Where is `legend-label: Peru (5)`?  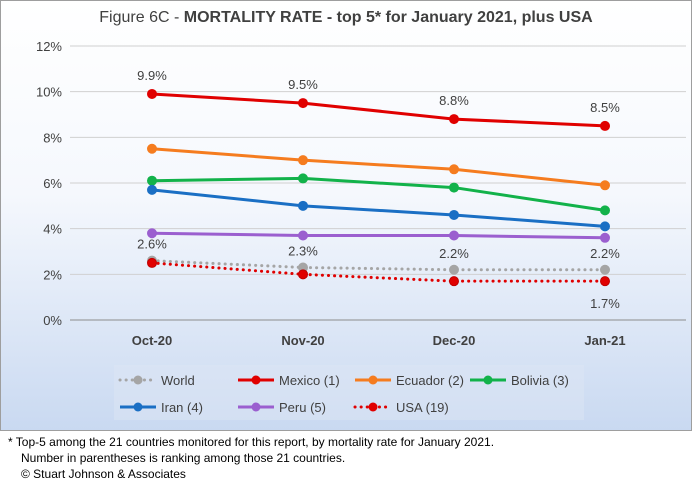
legend-label: Peru (5) is located at coordinates (302, 407).